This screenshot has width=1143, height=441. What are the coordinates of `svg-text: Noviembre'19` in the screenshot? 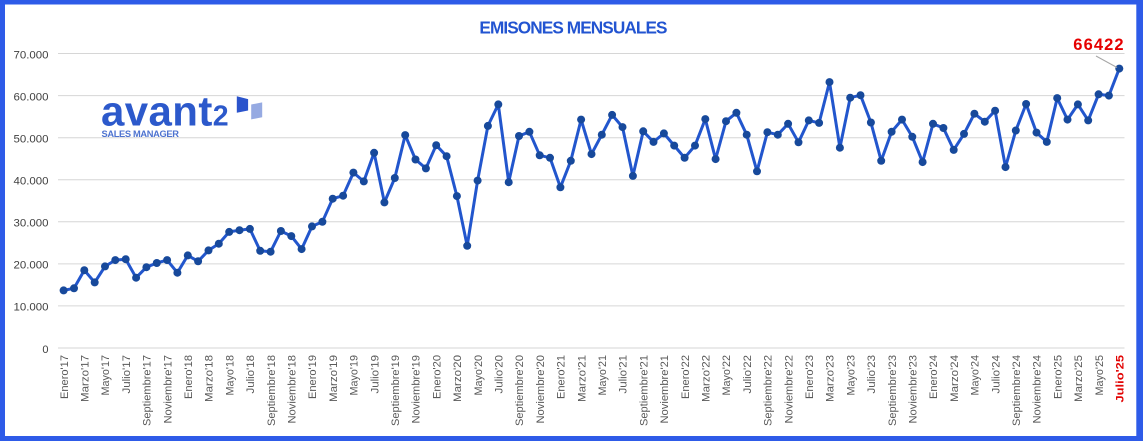 It's located at (417, 389).